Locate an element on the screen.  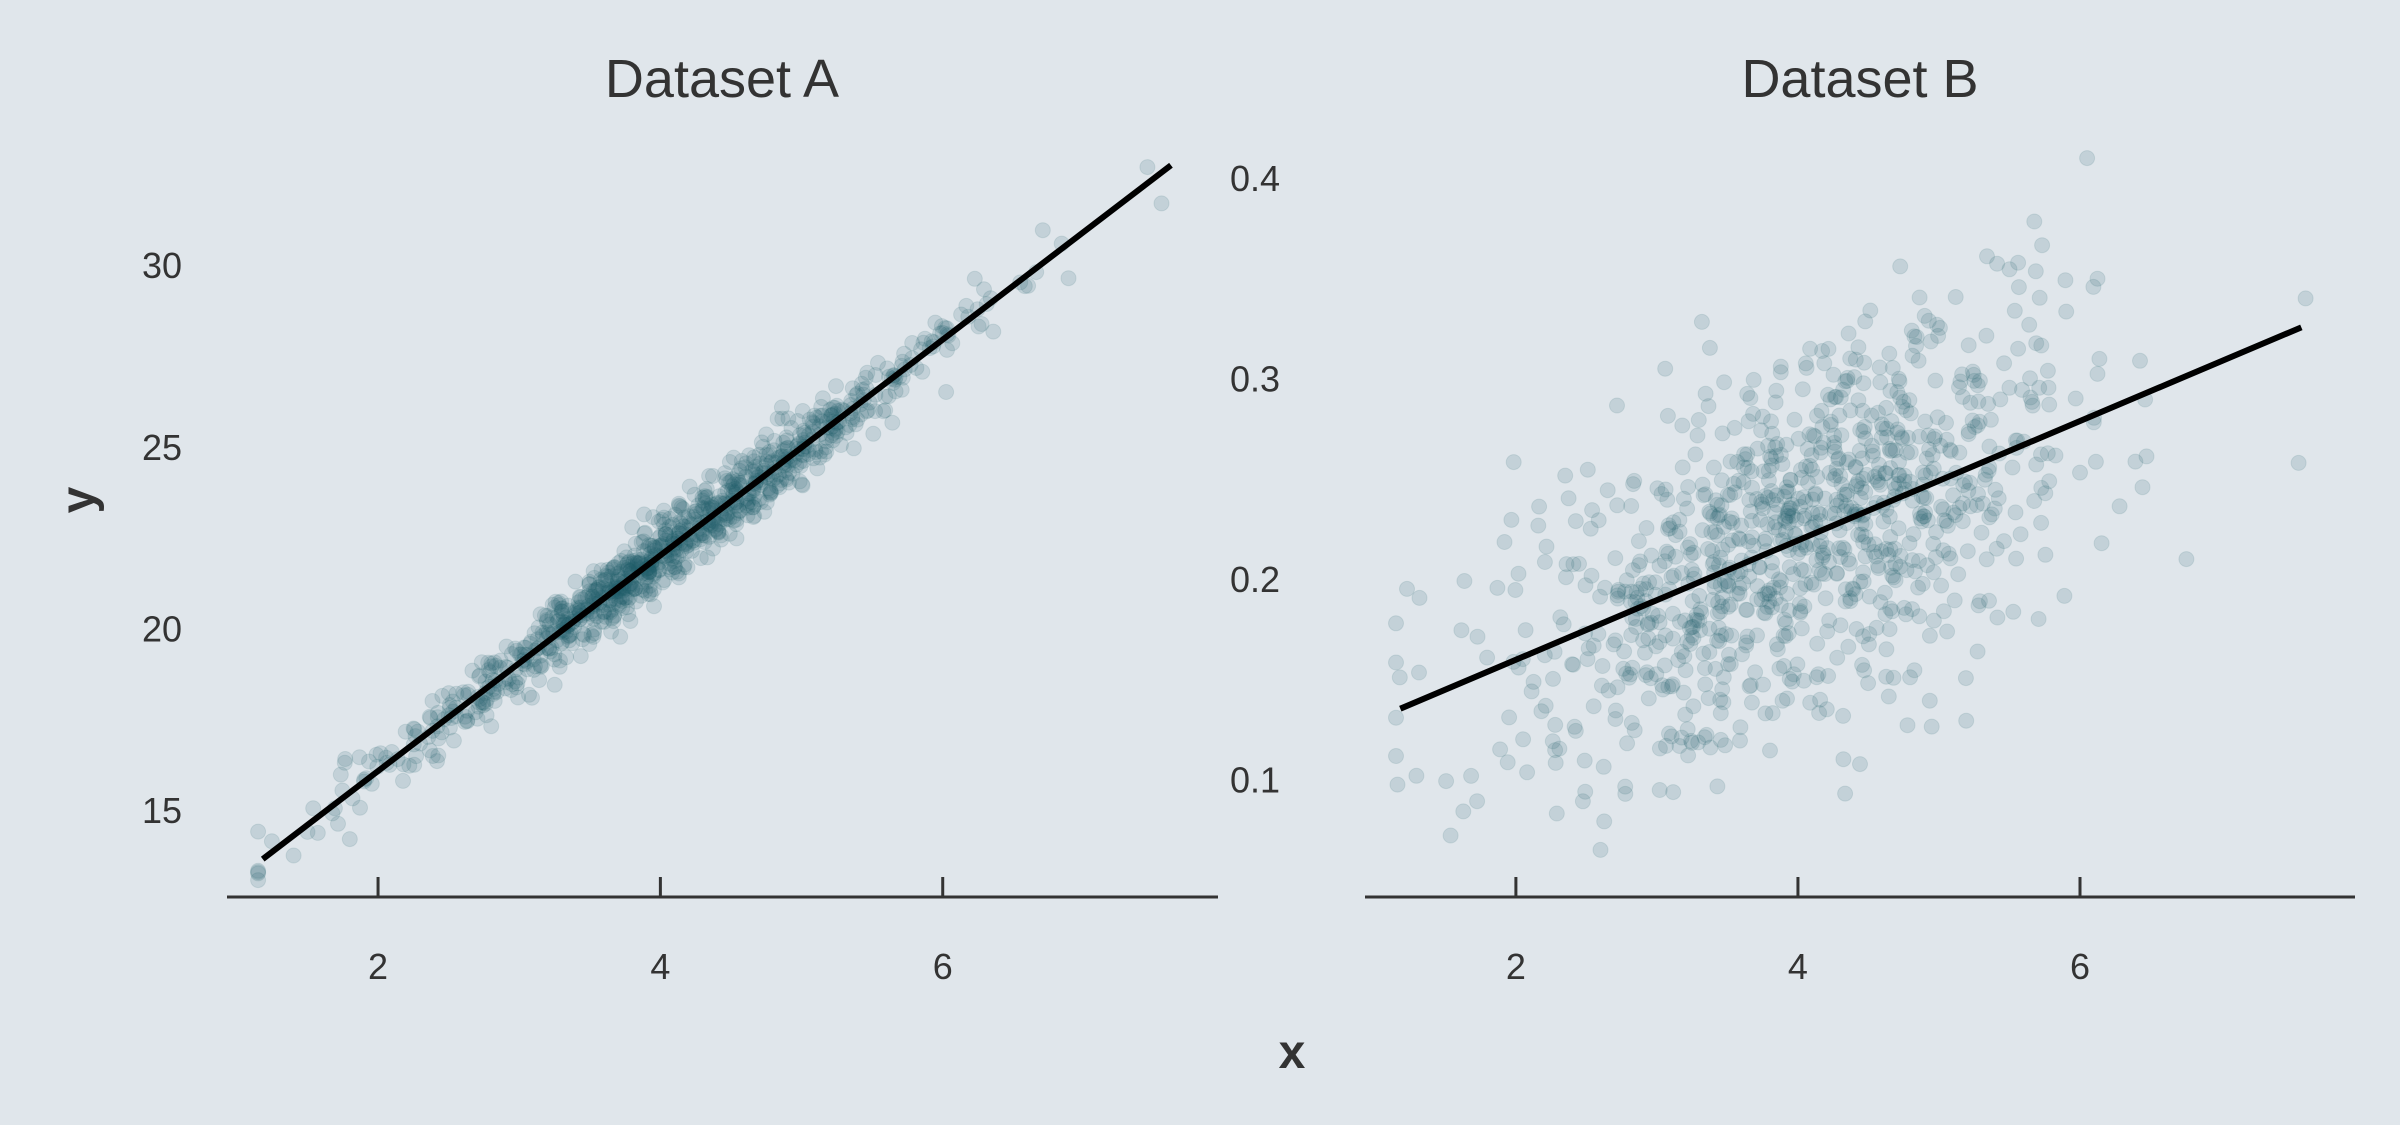
x-ticks: 2 4 6 is located at coordinates (1798, 932).